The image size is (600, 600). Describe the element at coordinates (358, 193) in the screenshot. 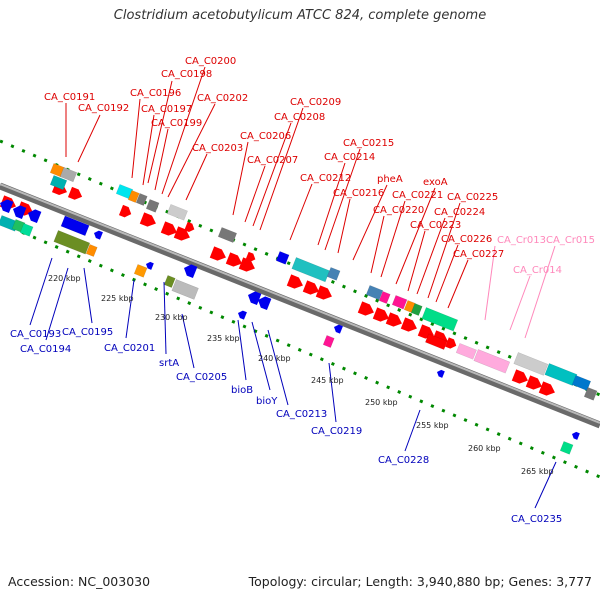

I see `gene-label-forward: CA_C0216` at that location.